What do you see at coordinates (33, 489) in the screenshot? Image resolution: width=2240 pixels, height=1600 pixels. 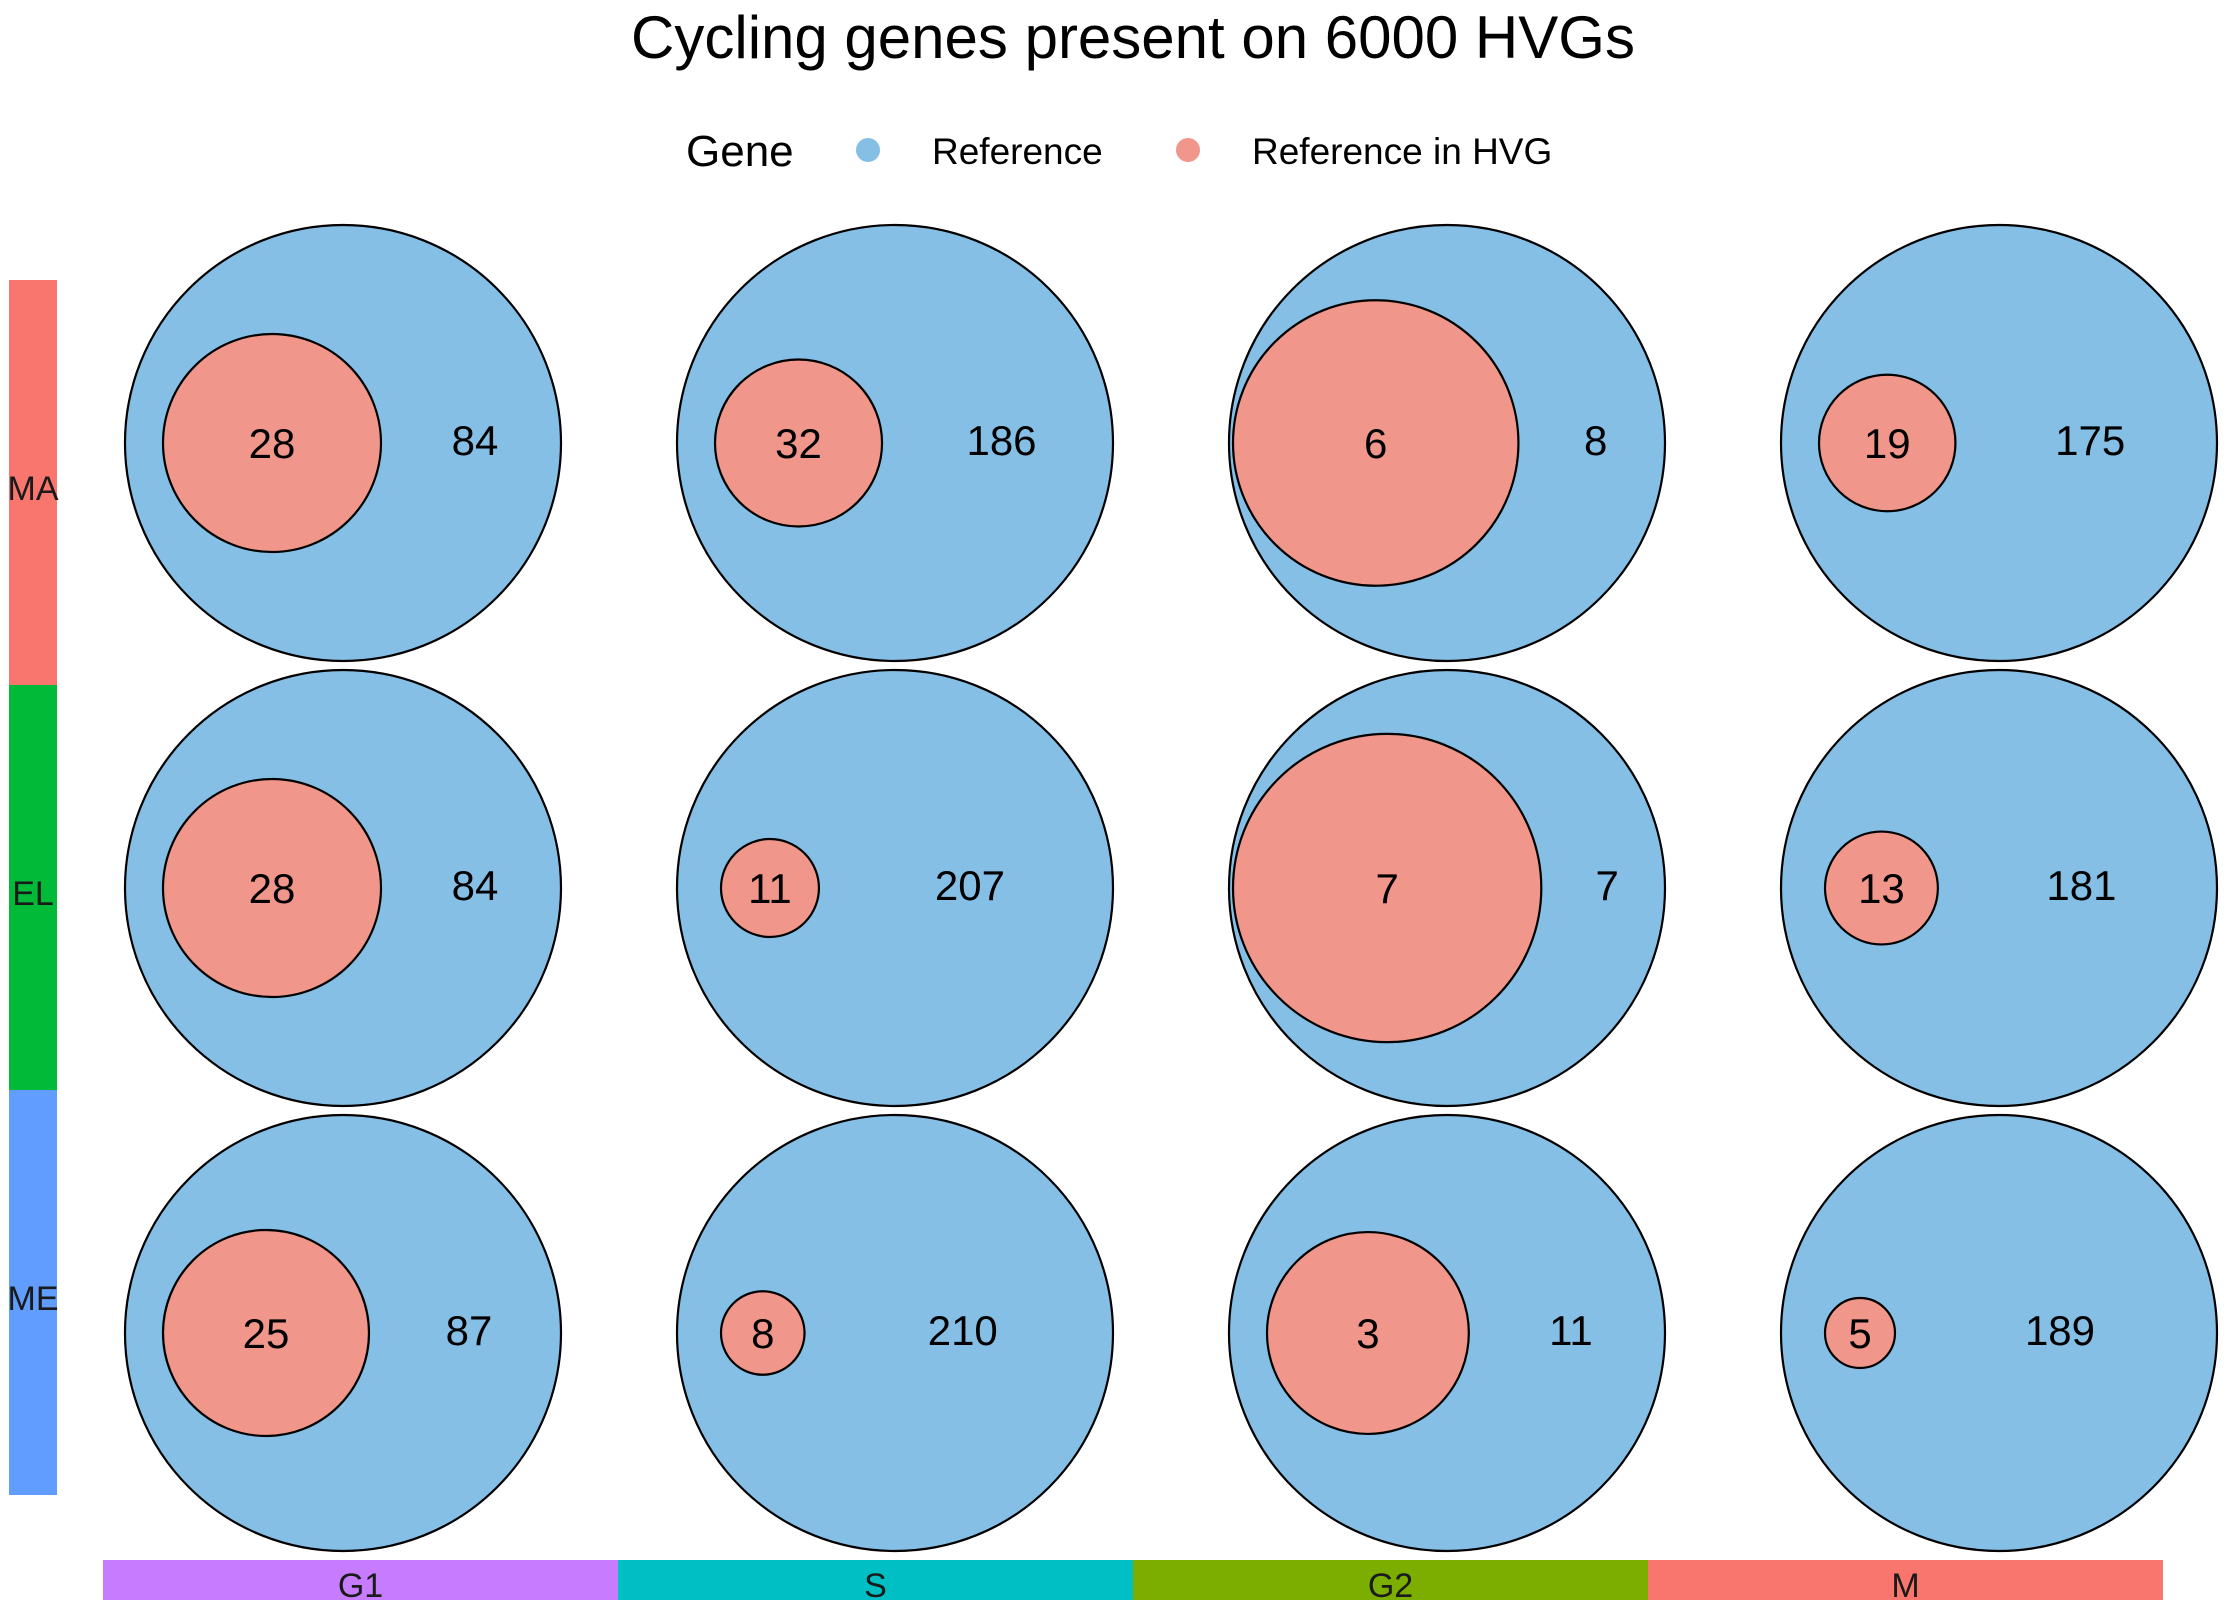 I see `row-strip-label: MA` at bounding box center [33, 489].